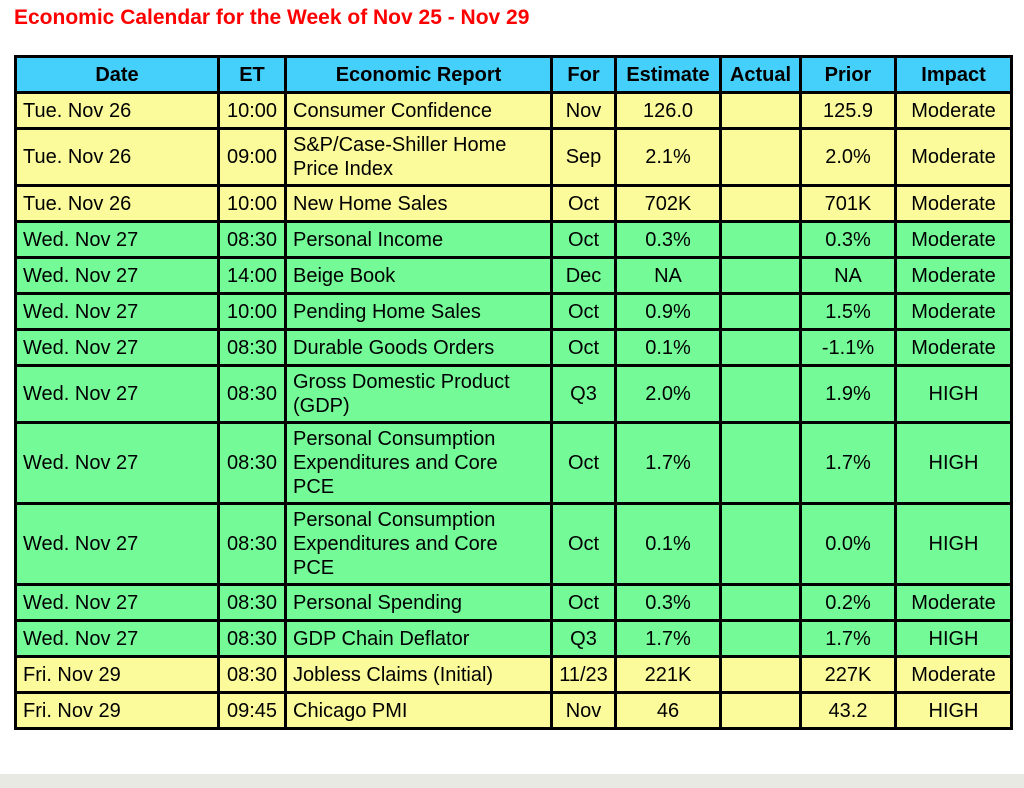  Describe the element at coordinates (848, 463) in the screenshot. I see `prior-cell: 1.7%` at that location.